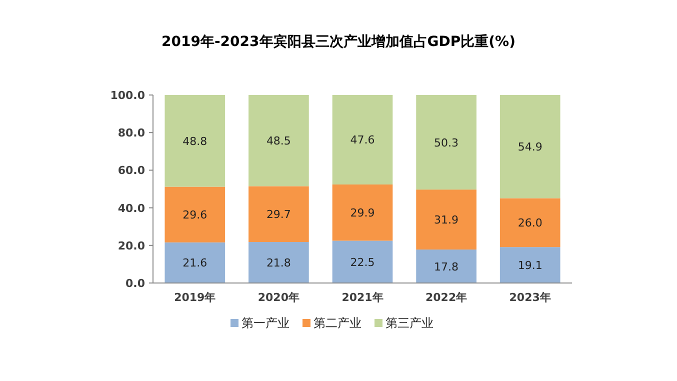  Describe the element at coordinates (338, 323) in the screenshot. I see `legend-label: 第二产业` at that location.